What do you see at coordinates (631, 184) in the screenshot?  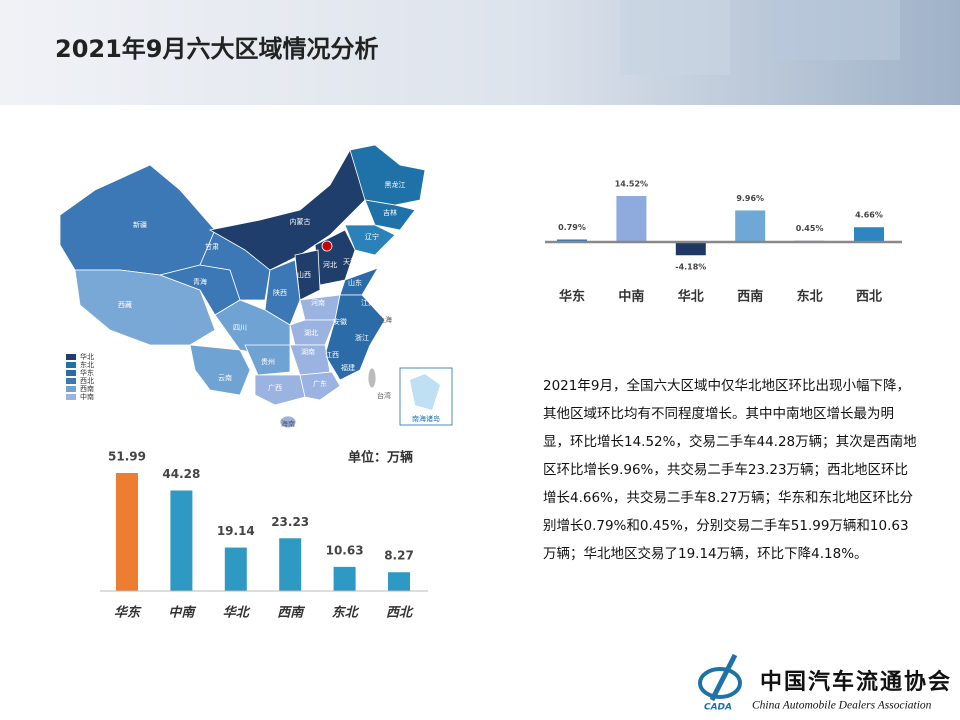 I see `value-label: 14.52%` at bounding box center [631, 184].